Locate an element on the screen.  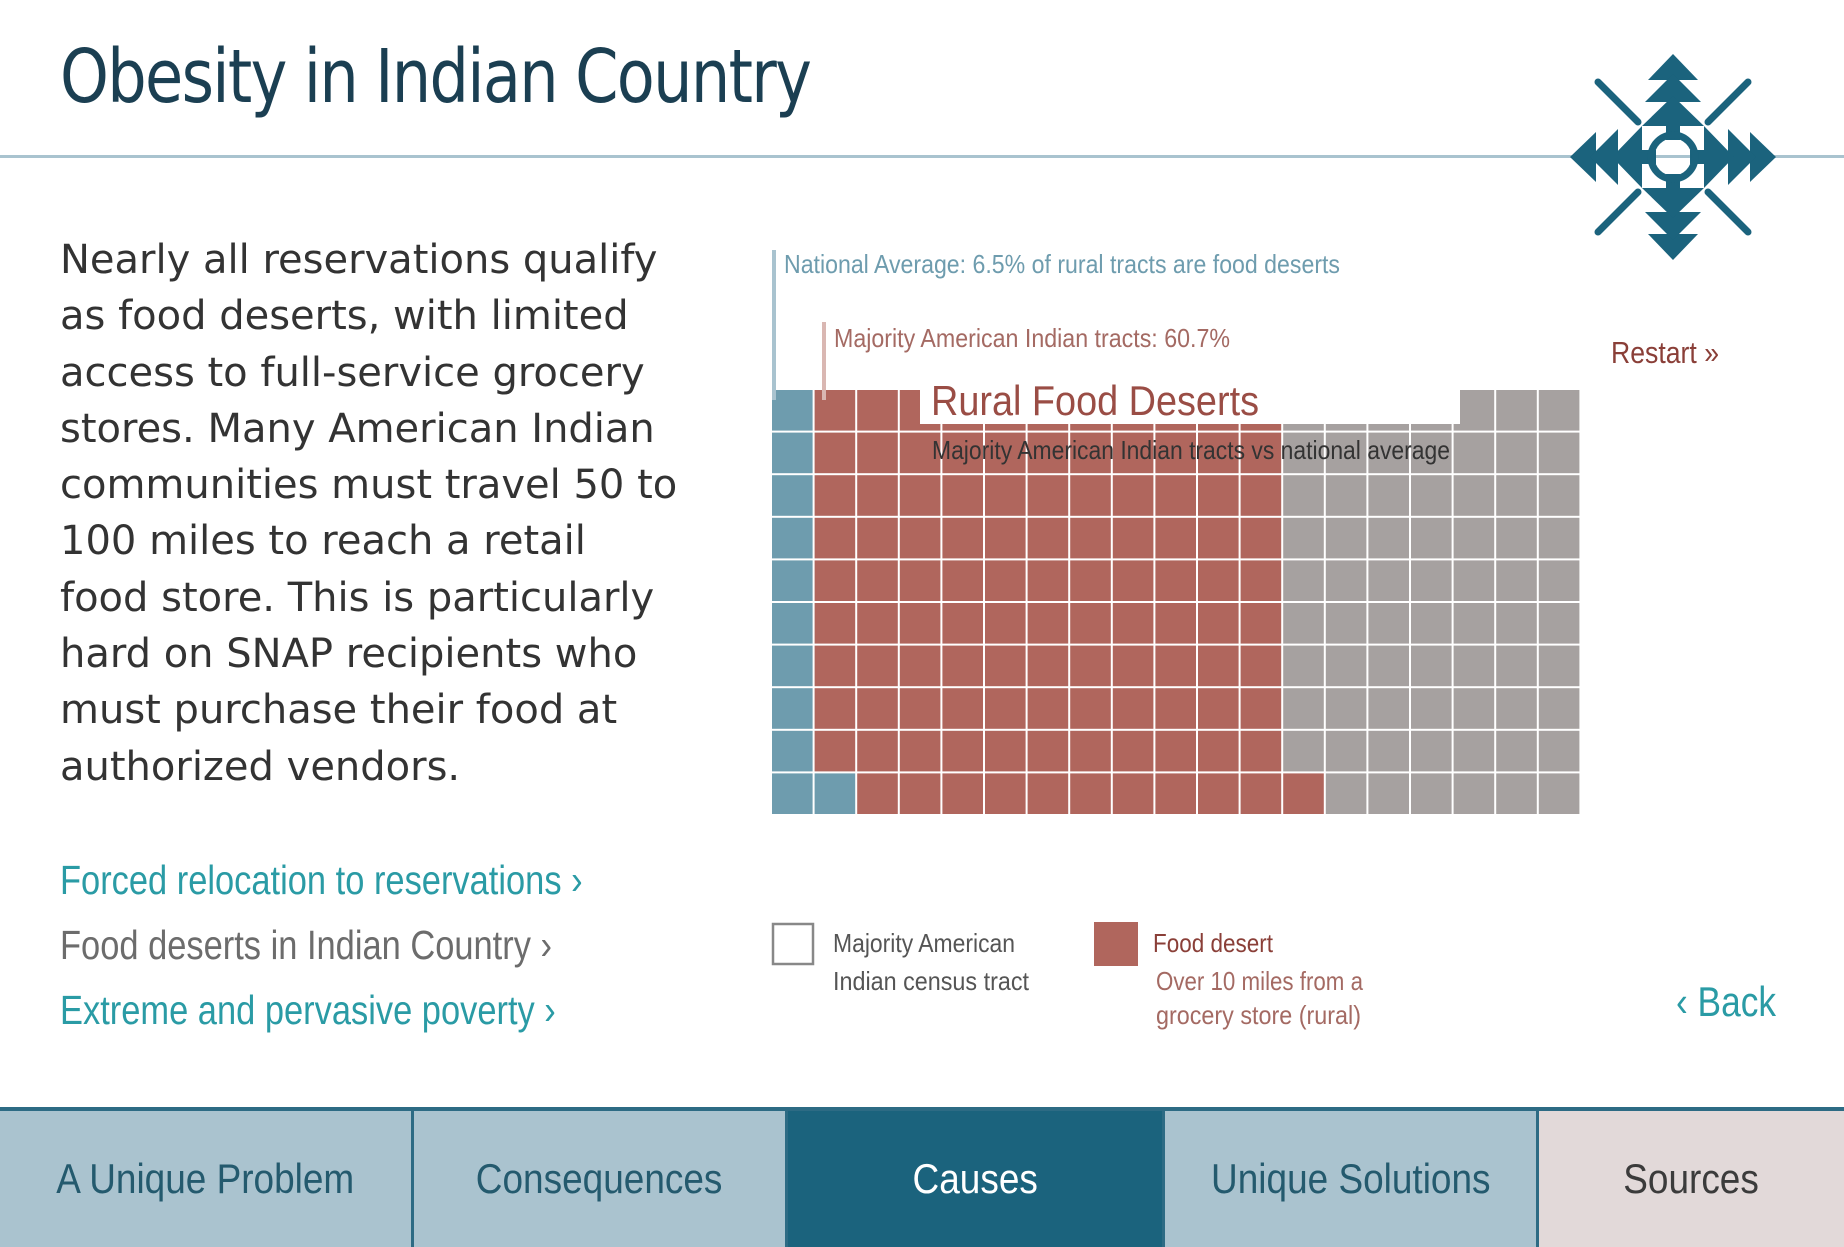
waffle-cells is located at coordinates (1176, 602).